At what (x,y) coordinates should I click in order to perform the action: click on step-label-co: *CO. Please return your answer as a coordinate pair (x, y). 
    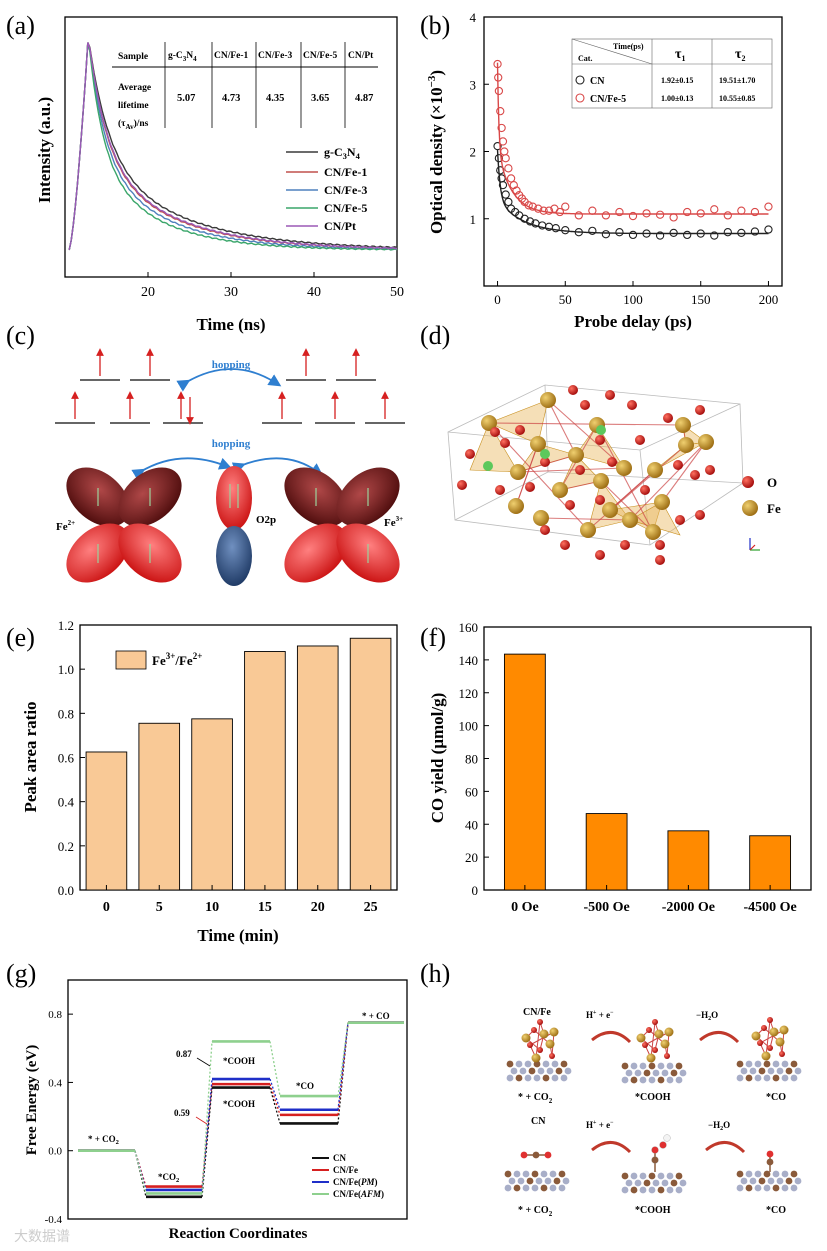
    Looking at the image, I should click on (305, 1086).